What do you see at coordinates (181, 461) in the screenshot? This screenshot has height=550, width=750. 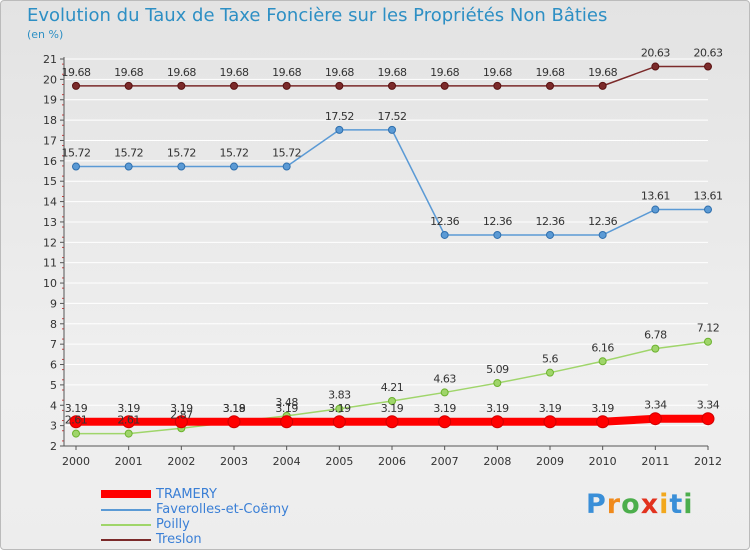 I see `x-tick-label: 2002` at bounding box center [181, 461].